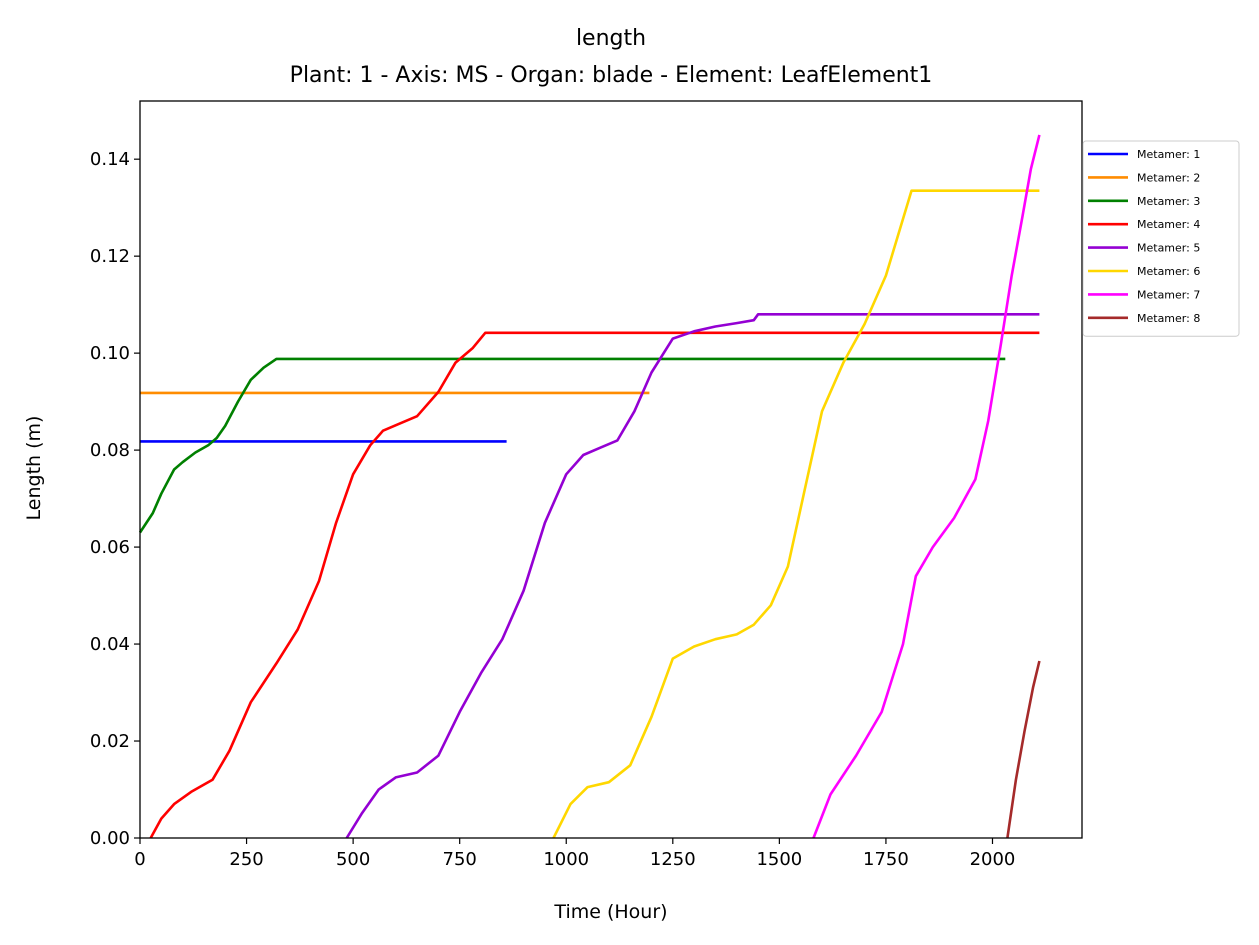 The width and height of the screenshot is (1259, 945). I want to click on x-tick-label: 2000, so click(993, 859).